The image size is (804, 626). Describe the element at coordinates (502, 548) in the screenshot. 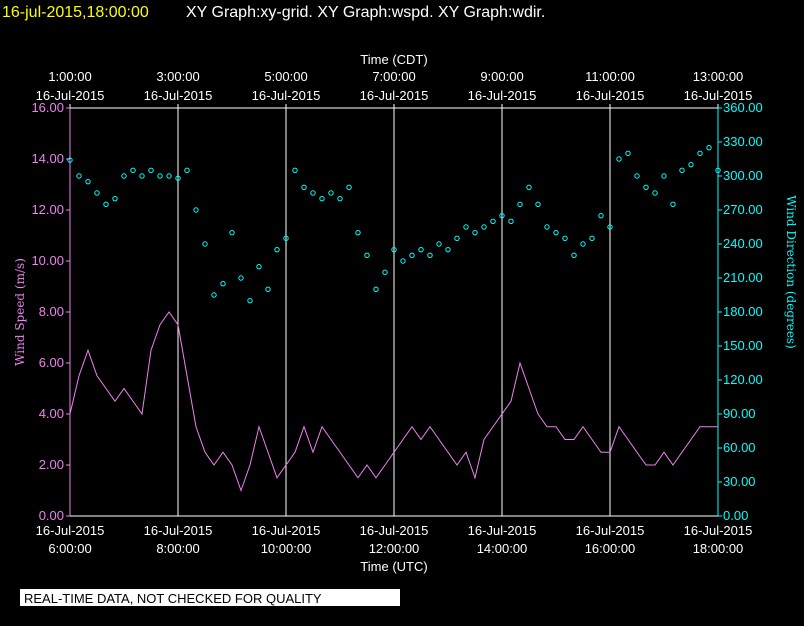

I see `x-tick-label: 14:00:00` at that location.